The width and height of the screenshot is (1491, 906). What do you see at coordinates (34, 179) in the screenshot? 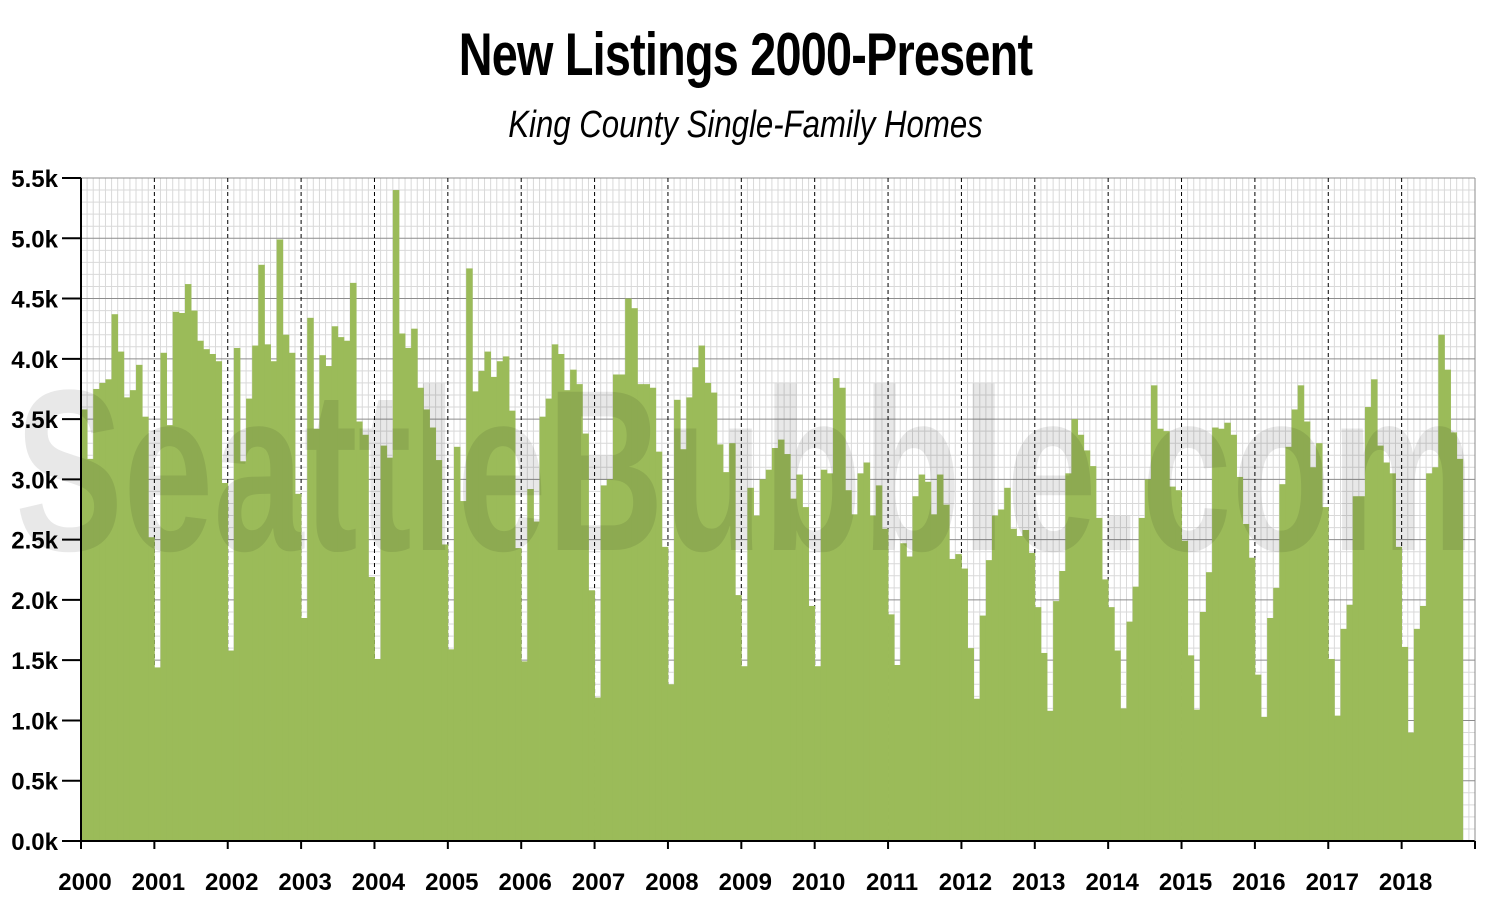
I see `y-tick-label: 5.5k` at bounding box center [34, 179].